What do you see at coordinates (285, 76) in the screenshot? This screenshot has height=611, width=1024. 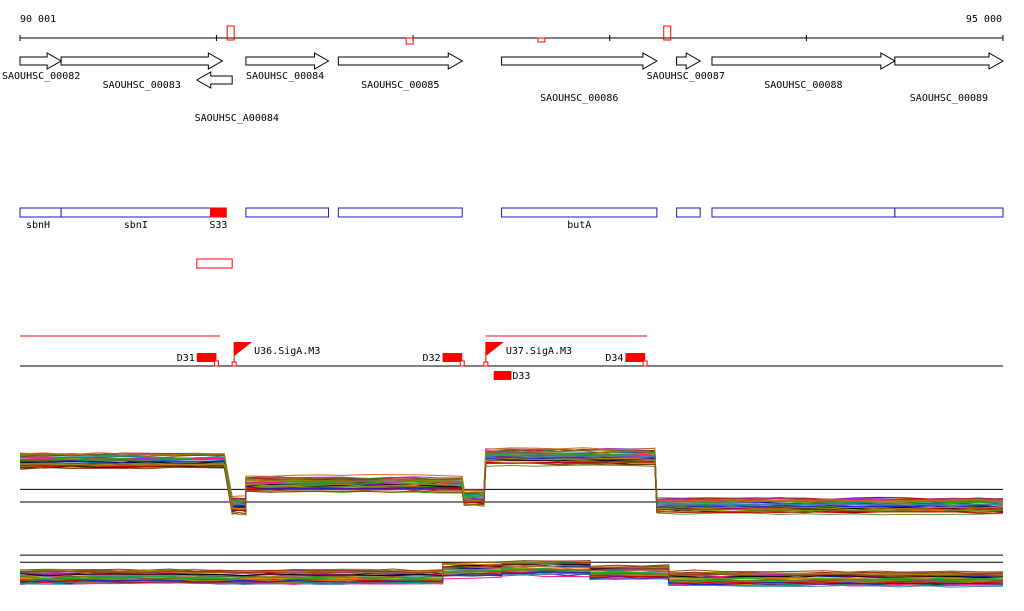 I see `gene-label: SAOUHSC_00084` at bounding box center [285, 76].